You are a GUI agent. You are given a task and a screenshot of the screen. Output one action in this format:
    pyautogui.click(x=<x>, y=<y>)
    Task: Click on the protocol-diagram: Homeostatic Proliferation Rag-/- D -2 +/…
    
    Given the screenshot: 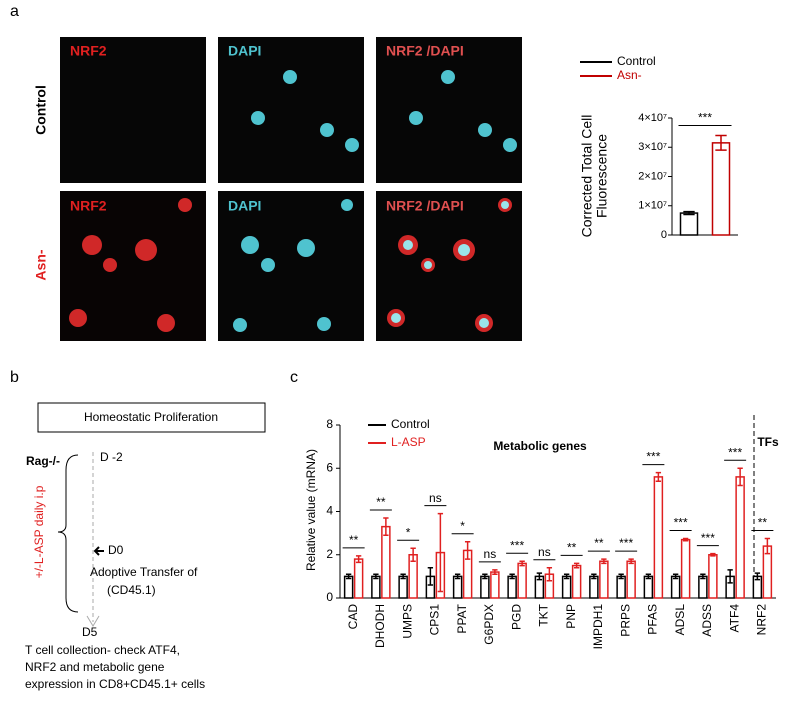 What is the action you would take?
    pyautogui.click(x=145, y=546)
    